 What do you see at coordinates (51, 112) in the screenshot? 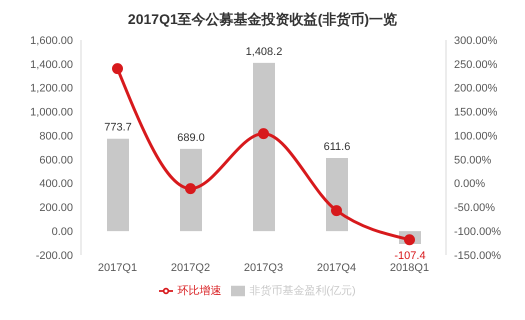
I see `y-tick-label: 1,000.00` at bounding box center [51, 112].